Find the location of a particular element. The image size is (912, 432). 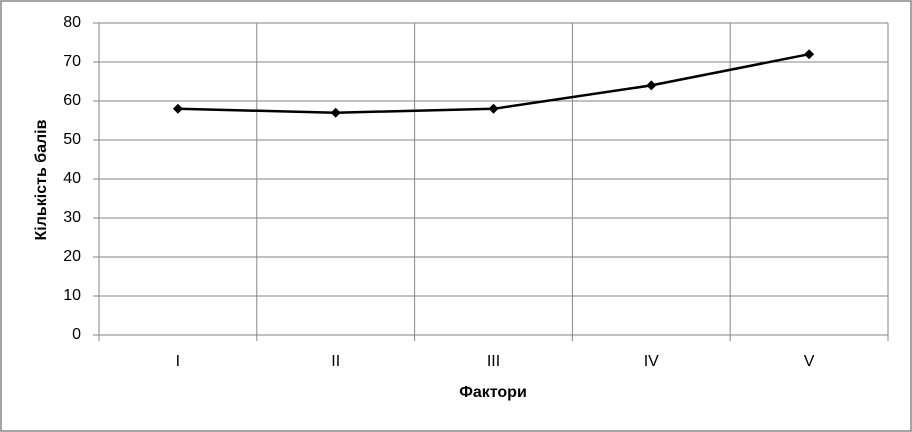

x-tick-label: IV is located at coordinates (651, 361).